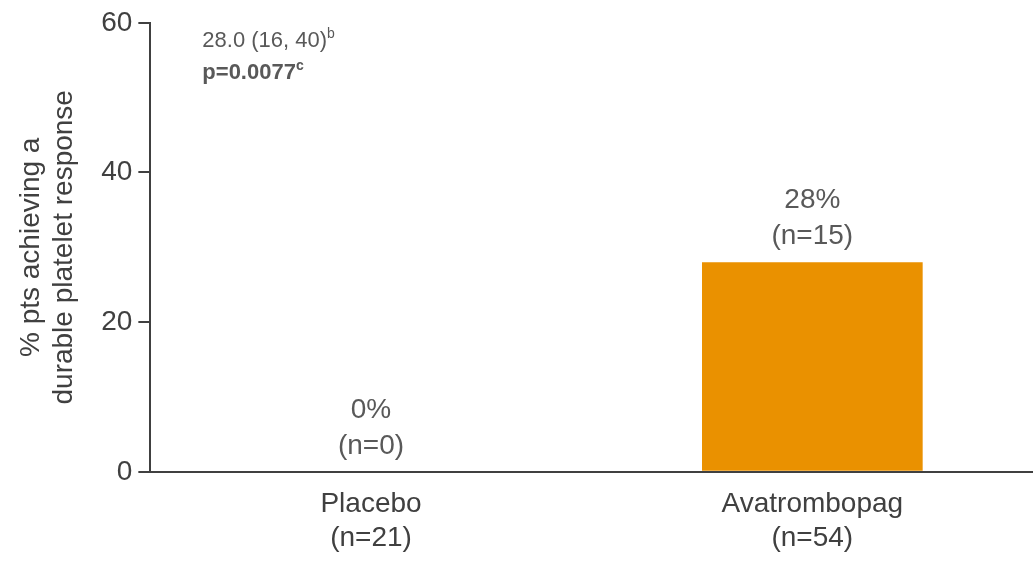 The height and width of the screenshot is (575, 1033). Describe the element at coordinates (371, 519) in the screenshot. I see `x-tick-label: Placebo (n=21)` at that location.